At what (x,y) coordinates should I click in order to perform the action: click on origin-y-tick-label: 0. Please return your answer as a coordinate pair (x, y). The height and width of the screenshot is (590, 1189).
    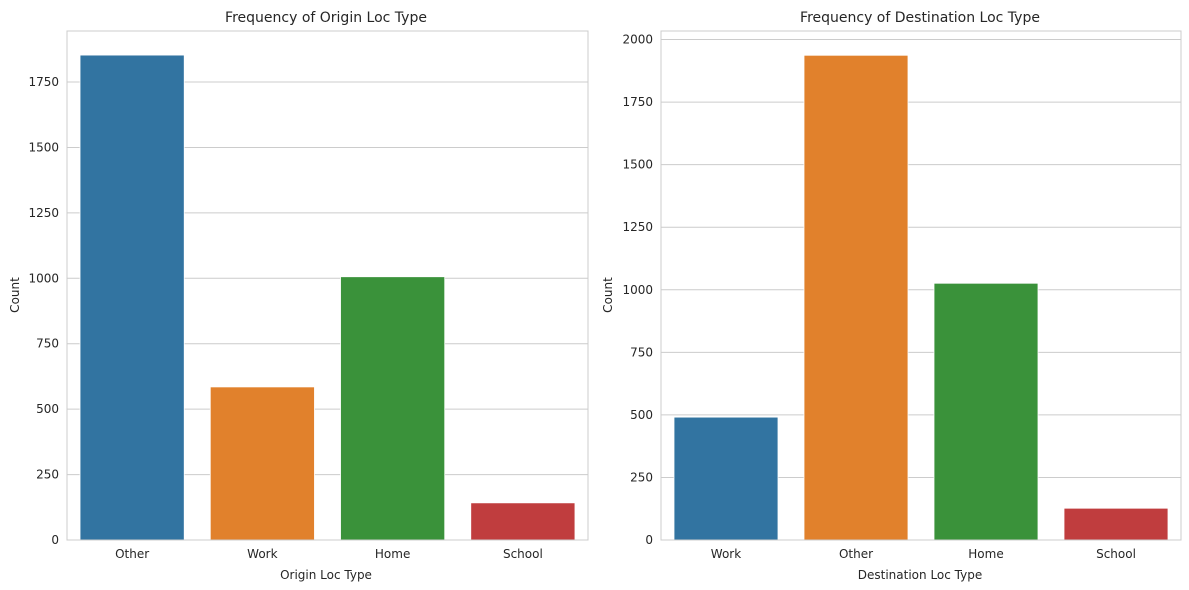
    Looking at the image, I should click on (55, 540).